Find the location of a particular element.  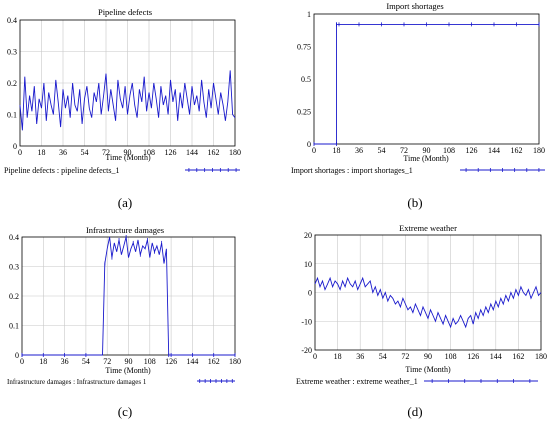

y-tick-label: 1 is located at coordinates (309, 14).